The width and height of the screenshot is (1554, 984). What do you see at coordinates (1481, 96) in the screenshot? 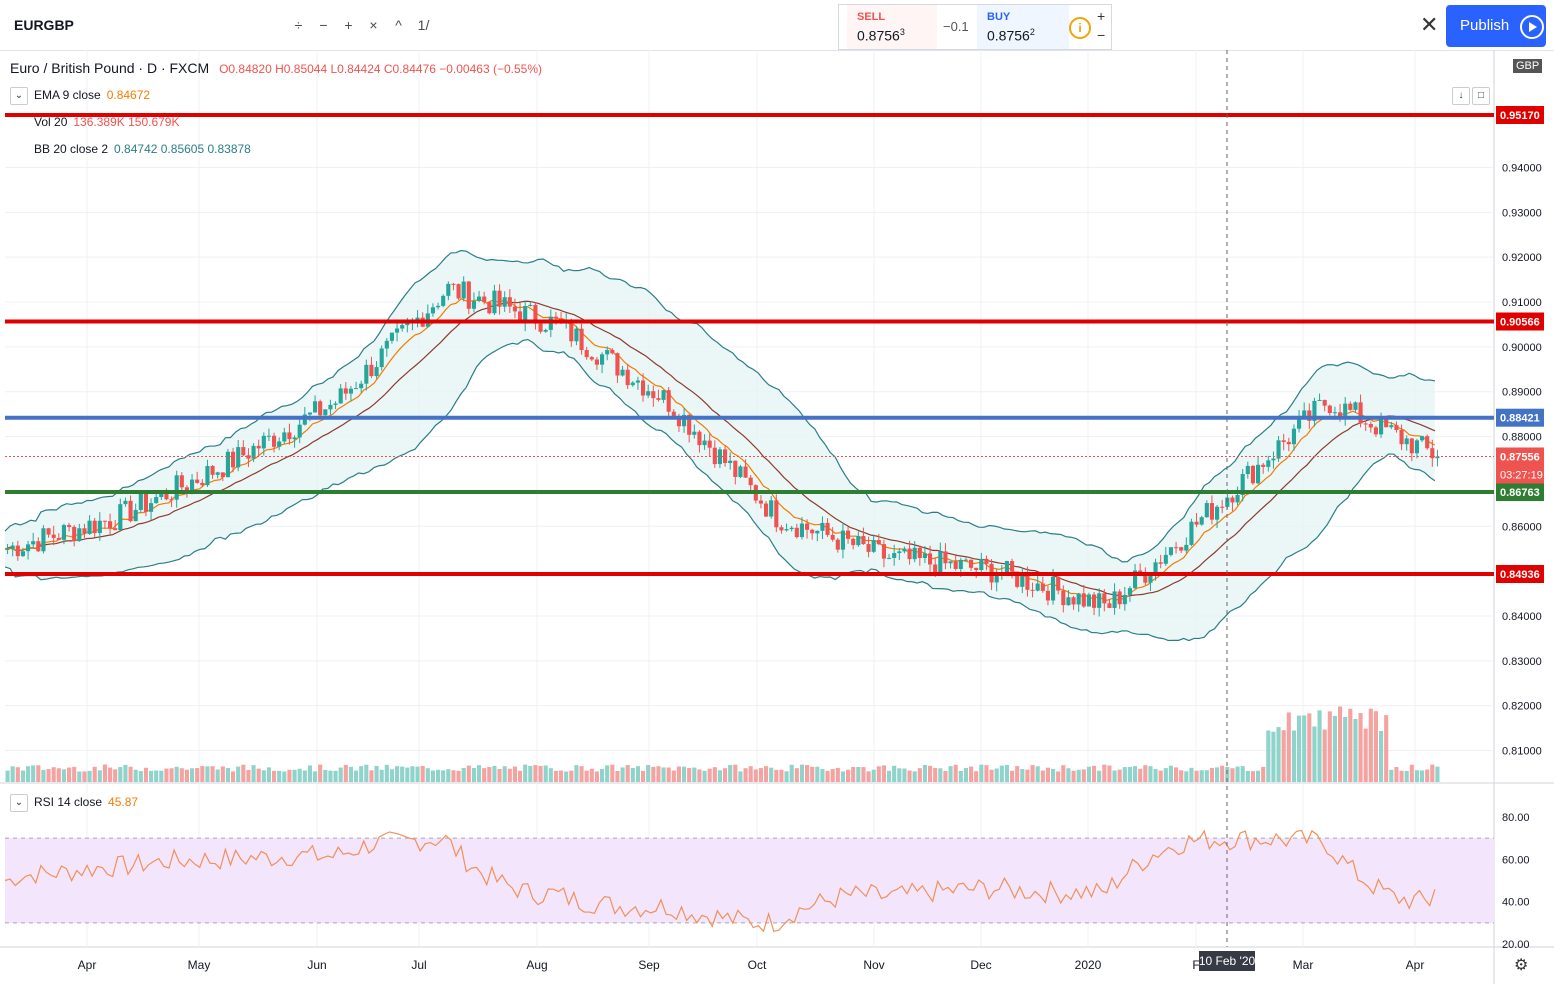
I see `maximize-icon: □` at bounding box center [1481, 96].